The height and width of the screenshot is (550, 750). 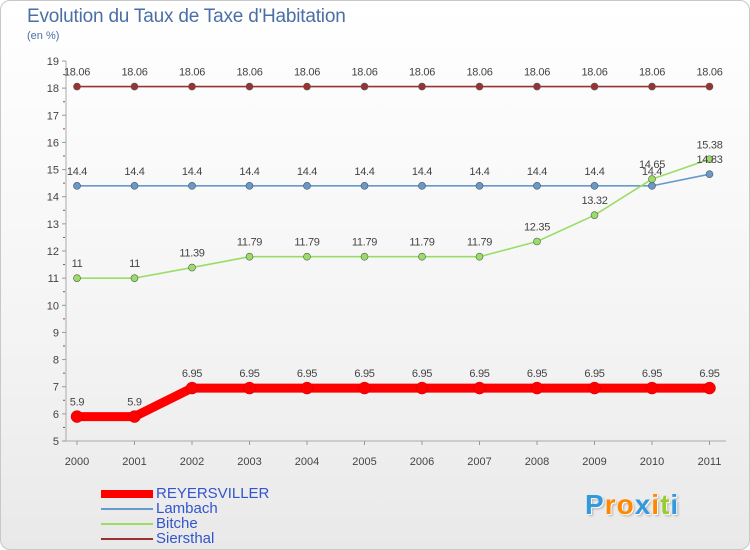 I want to click on x-tick-label: 2005, so click(x=364, y=462).